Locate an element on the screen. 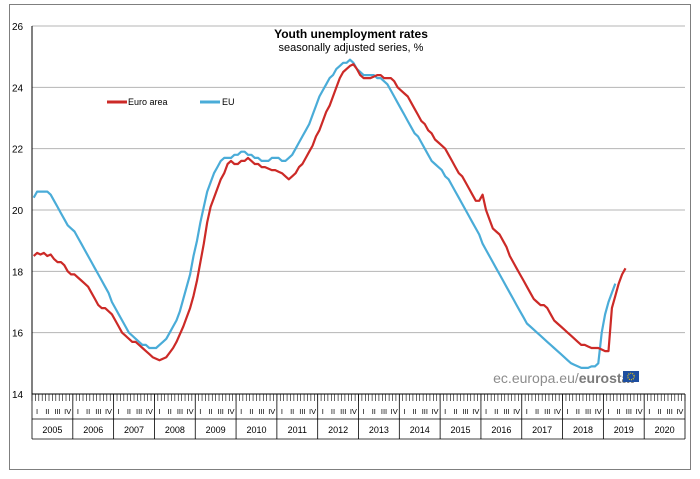 This screenshot has height=479, width=700. eu-flag-icon is located at coordinates (631, 376).